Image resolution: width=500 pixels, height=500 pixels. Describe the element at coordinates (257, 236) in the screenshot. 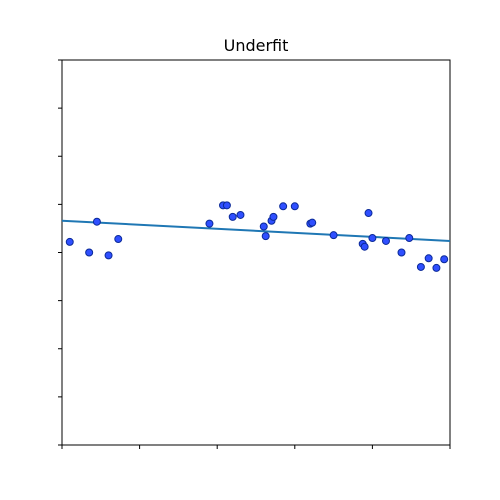

I see `scatter-points` at that location.